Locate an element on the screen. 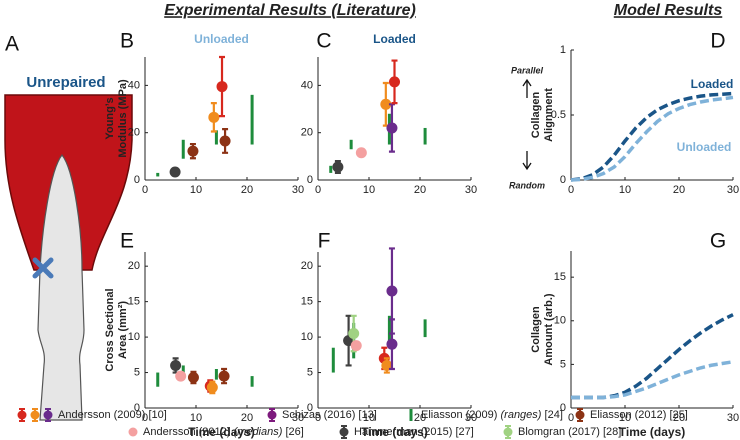 This screenshot has height=440, width=740. legend-text: Andersson (2012) is located at coordinates (188, 432).